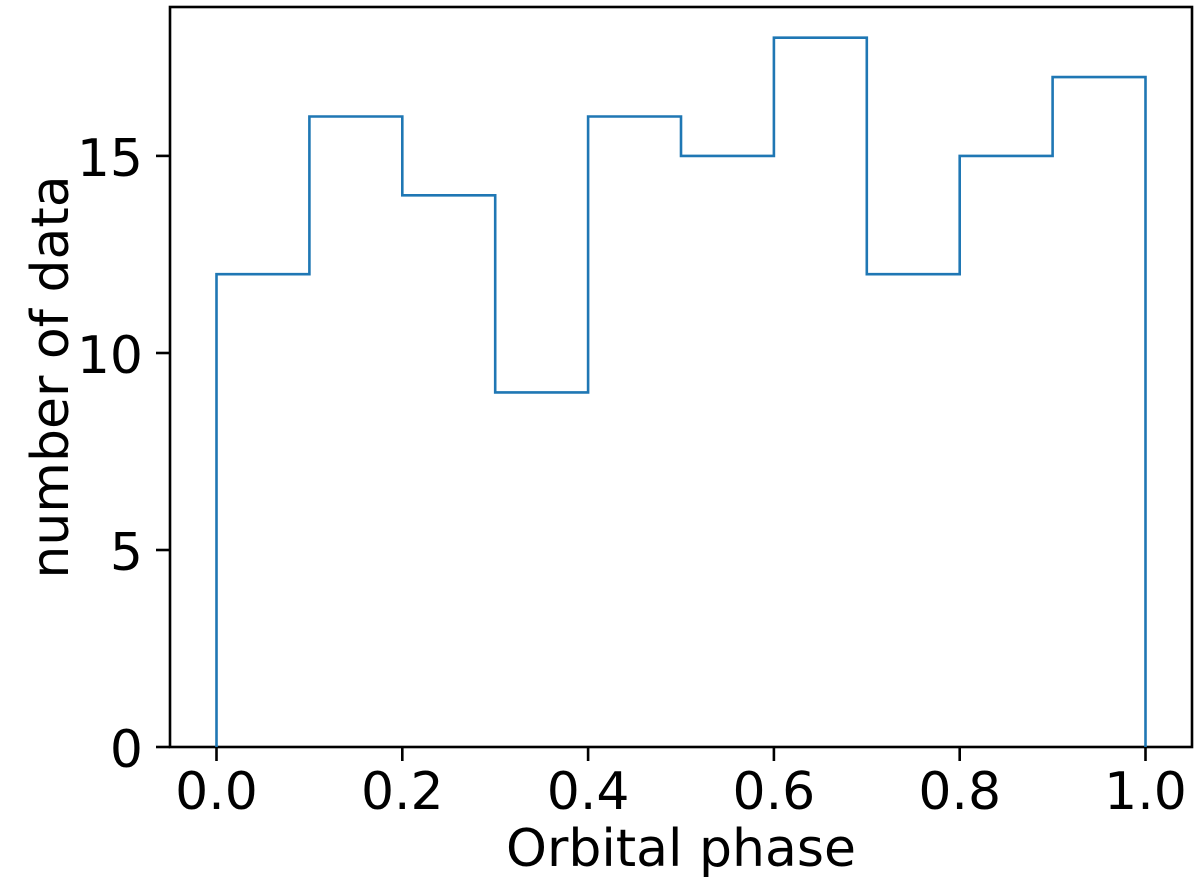  What do you see at coordinates (110, 356) in the screenshot?
I see `y-tick-label: 10` at bounding box center [110, 356].